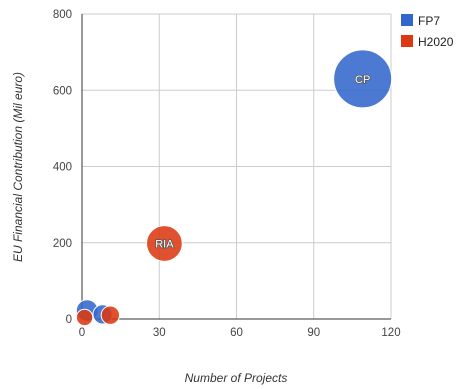 Image resolution: width=459 pixels, height=389 pixels. What do you see at coordinates (407, 20) in the screenshot?
I see `legend-swatch-fp7` at bounding box center [407, 20].